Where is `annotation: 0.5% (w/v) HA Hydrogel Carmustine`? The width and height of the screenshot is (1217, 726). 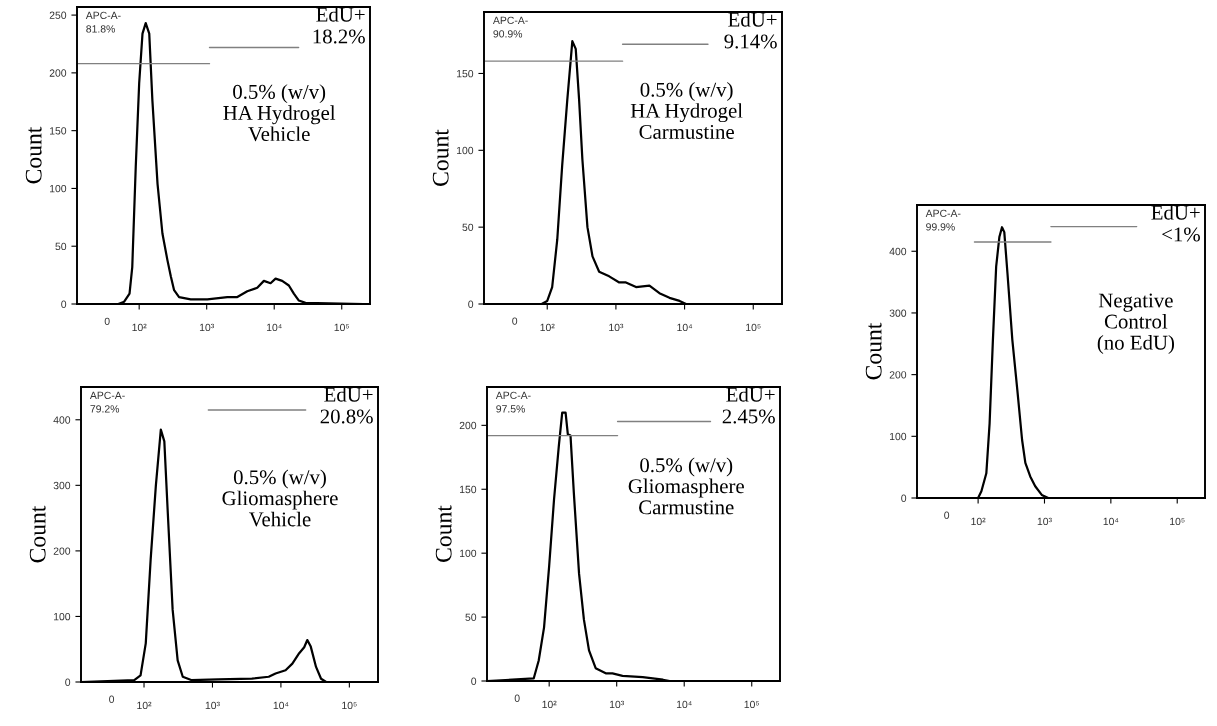 annotation: 0.5% (w/v) HA Hydrogel Carmustine is located at coordinates (686, 110).